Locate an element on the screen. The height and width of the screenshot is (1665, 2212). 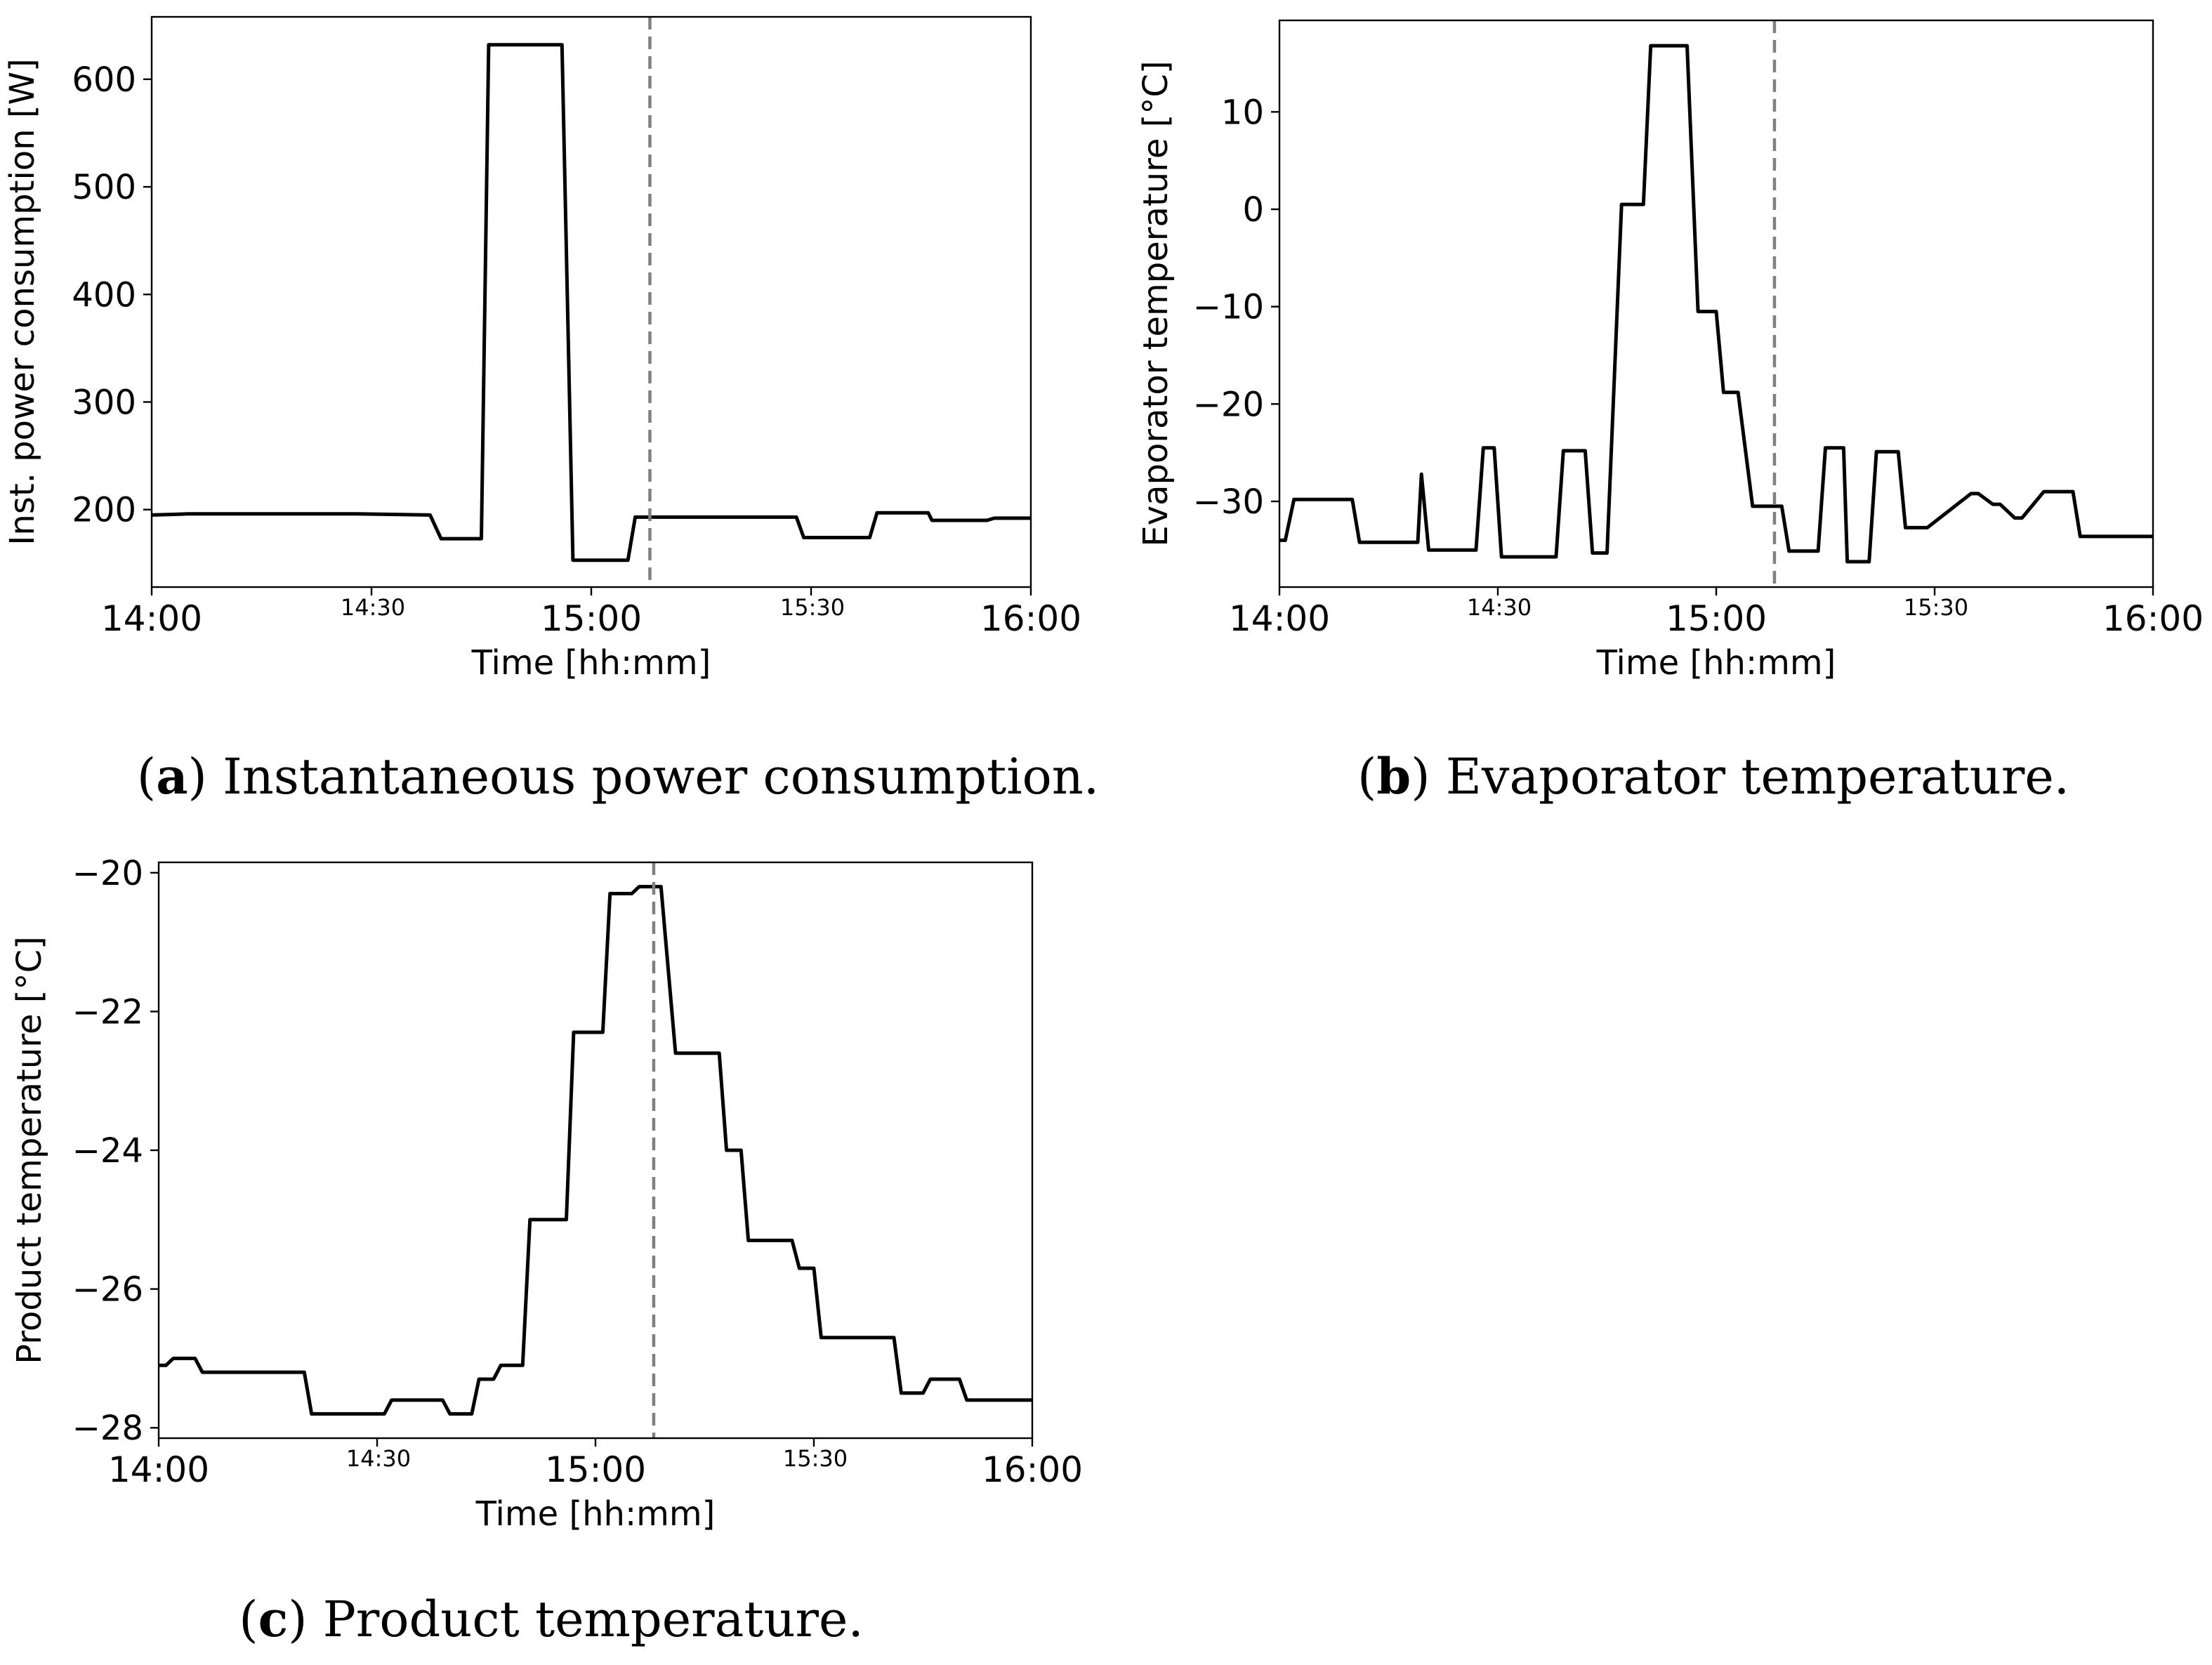
y-tick-label: 300 is located at coordinates (104, 403).